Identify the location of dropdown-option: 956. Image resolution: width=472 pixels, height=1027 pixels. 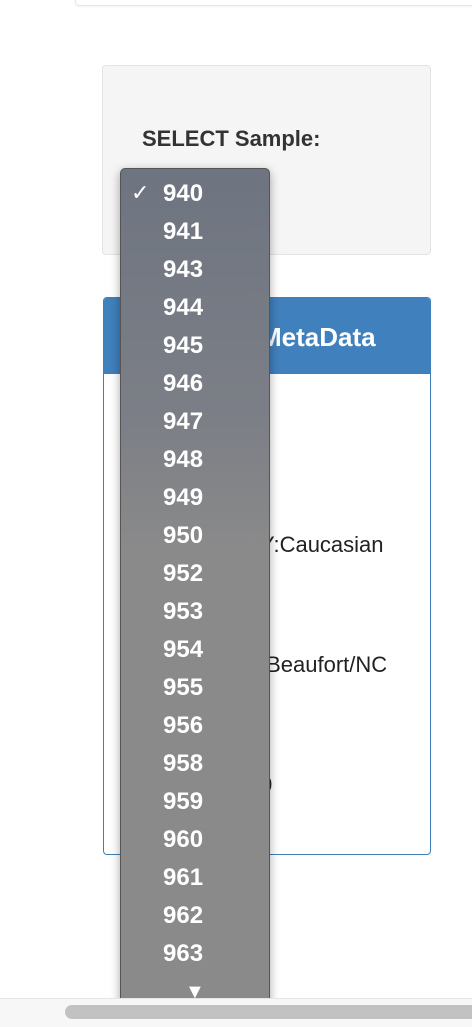
(183, 725).